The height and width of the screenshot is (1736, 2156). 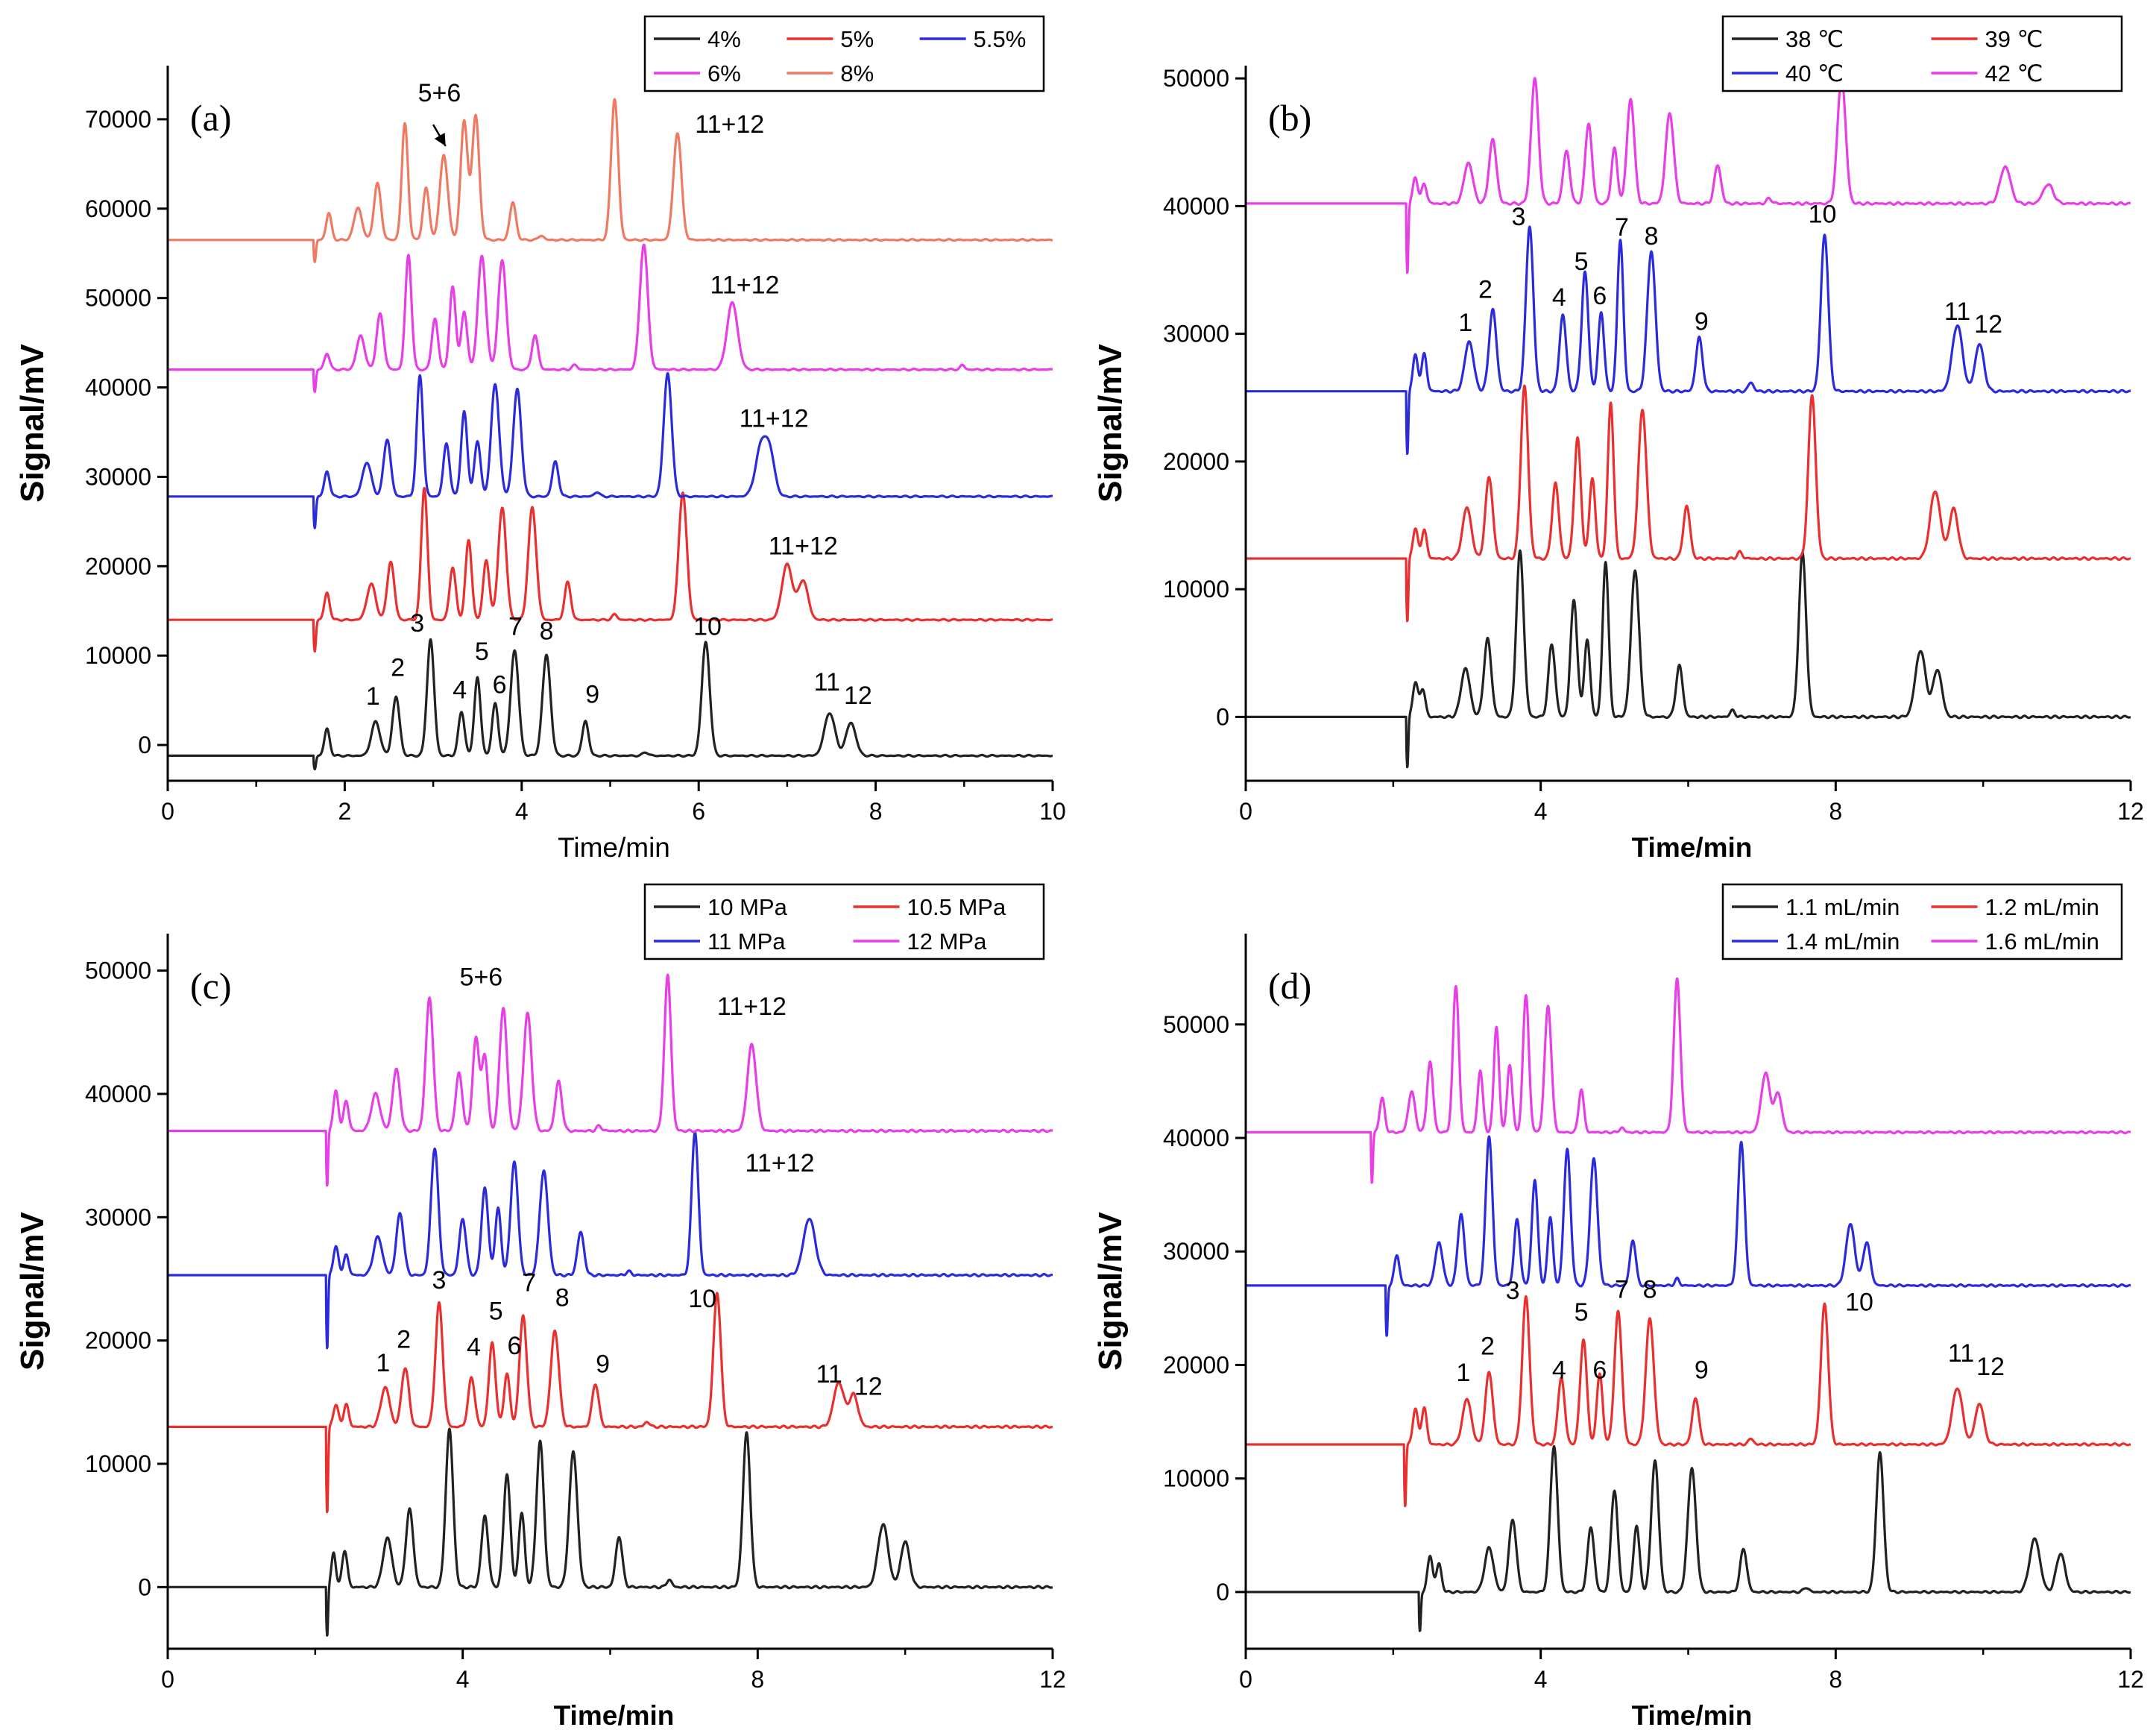 I want to click on legend: 38 ℃ 39 ℃ 40 ℃ 42 ℃, so click(x=1922, y=54).